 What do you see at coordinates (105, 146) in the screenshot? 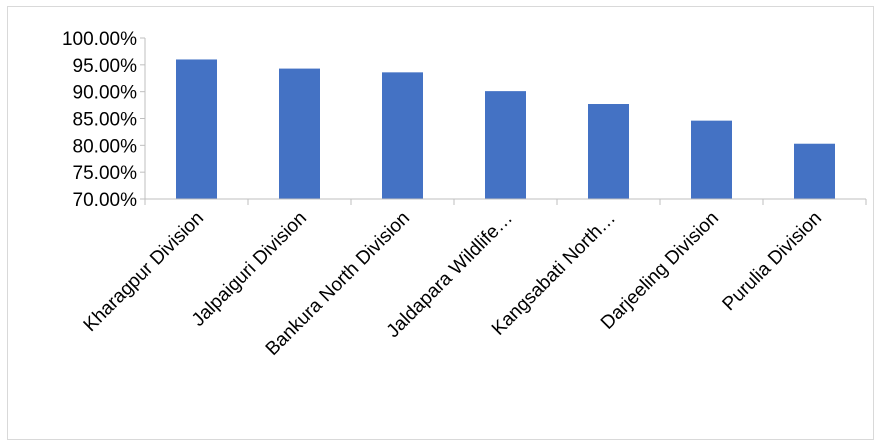
I see `y-tick-label: 80.00%` at bounding box center [105, 146].